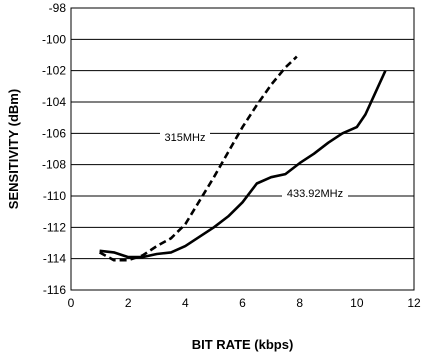  Describe the element at coordinates (54, 71) in the screenshot. I see `y-tick-label: -102` at that location.